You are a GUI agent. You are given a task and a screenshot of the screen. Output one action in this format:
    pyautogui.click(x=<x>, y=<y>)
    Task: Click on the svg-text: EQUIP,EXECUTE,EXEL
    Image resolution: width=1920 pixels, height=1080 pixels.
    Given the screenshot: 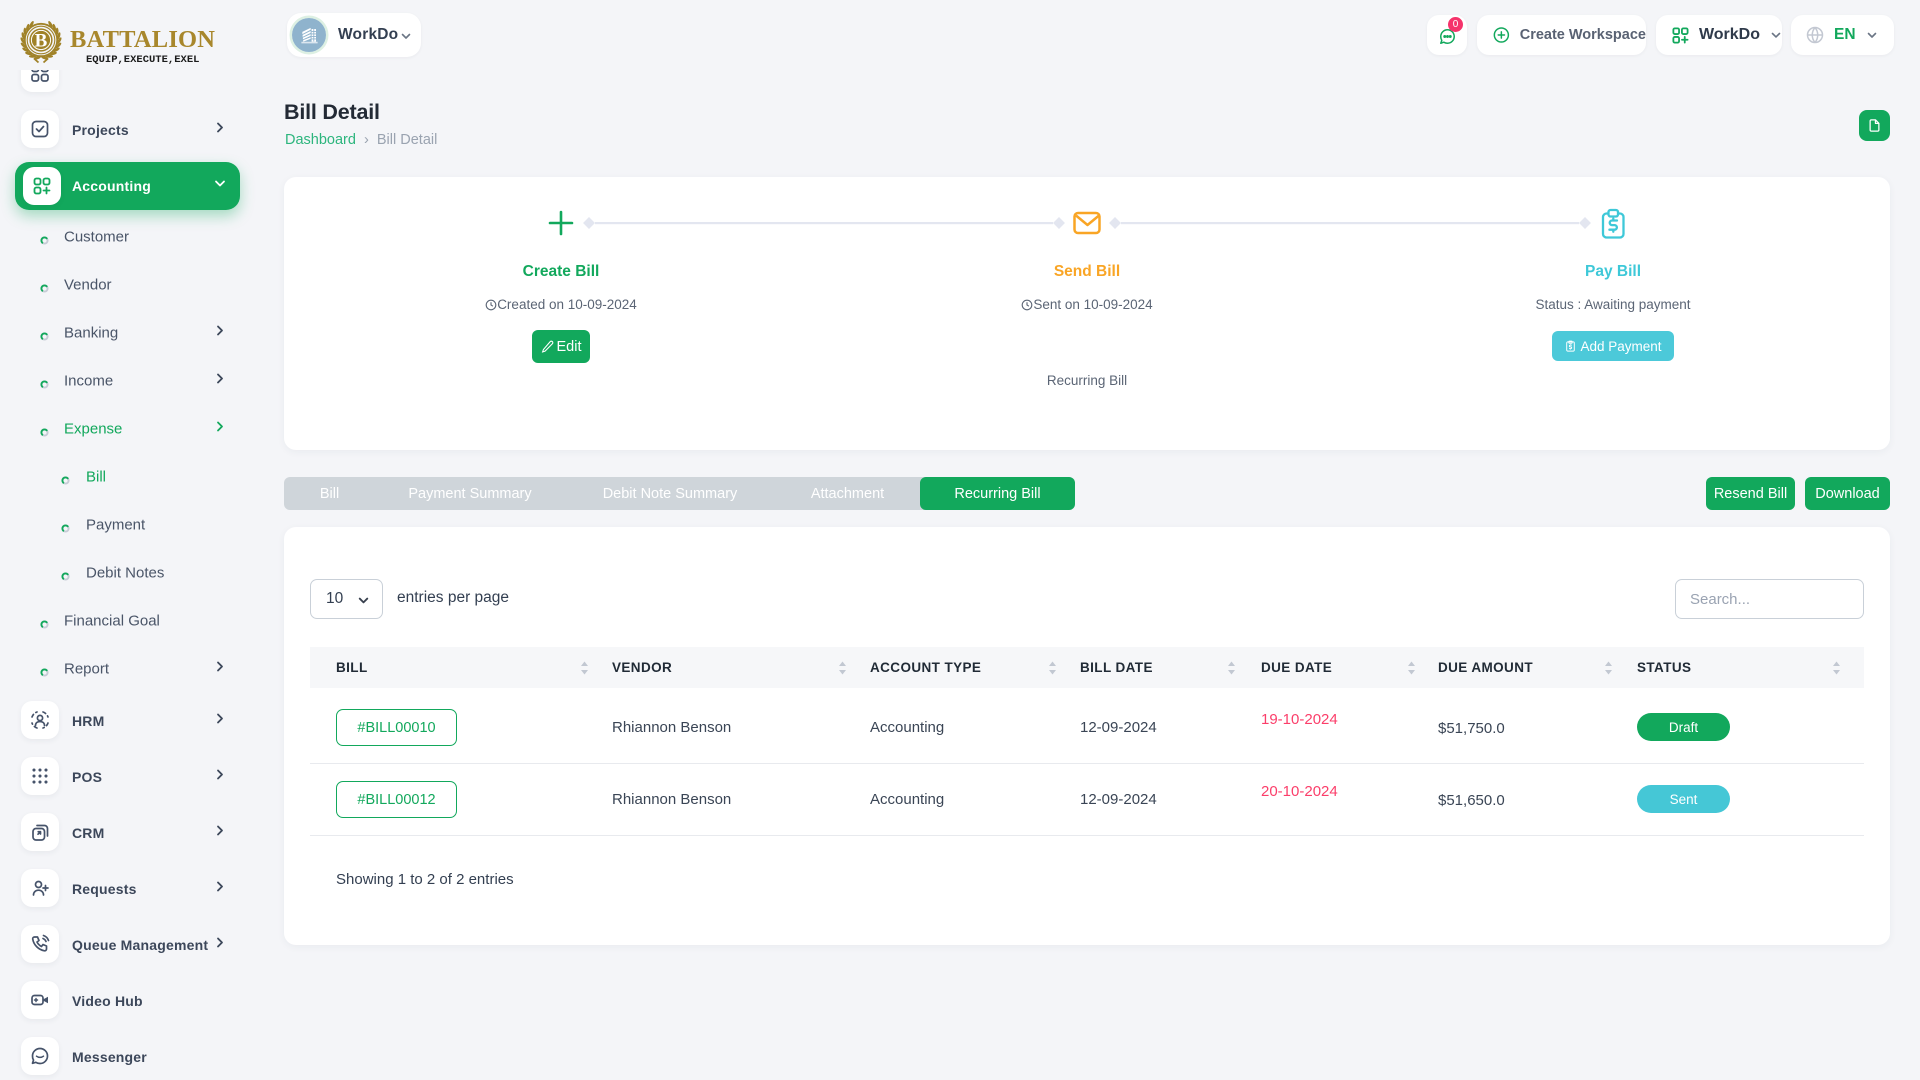 What is the action you would take?
    pyautogui.click(x=142, y=60)
    